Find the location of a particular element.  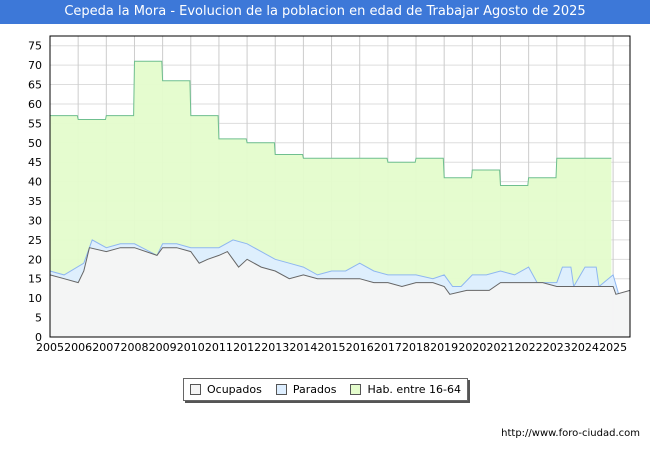

y-tick-label: 40 is located at coordinates (35, 182).